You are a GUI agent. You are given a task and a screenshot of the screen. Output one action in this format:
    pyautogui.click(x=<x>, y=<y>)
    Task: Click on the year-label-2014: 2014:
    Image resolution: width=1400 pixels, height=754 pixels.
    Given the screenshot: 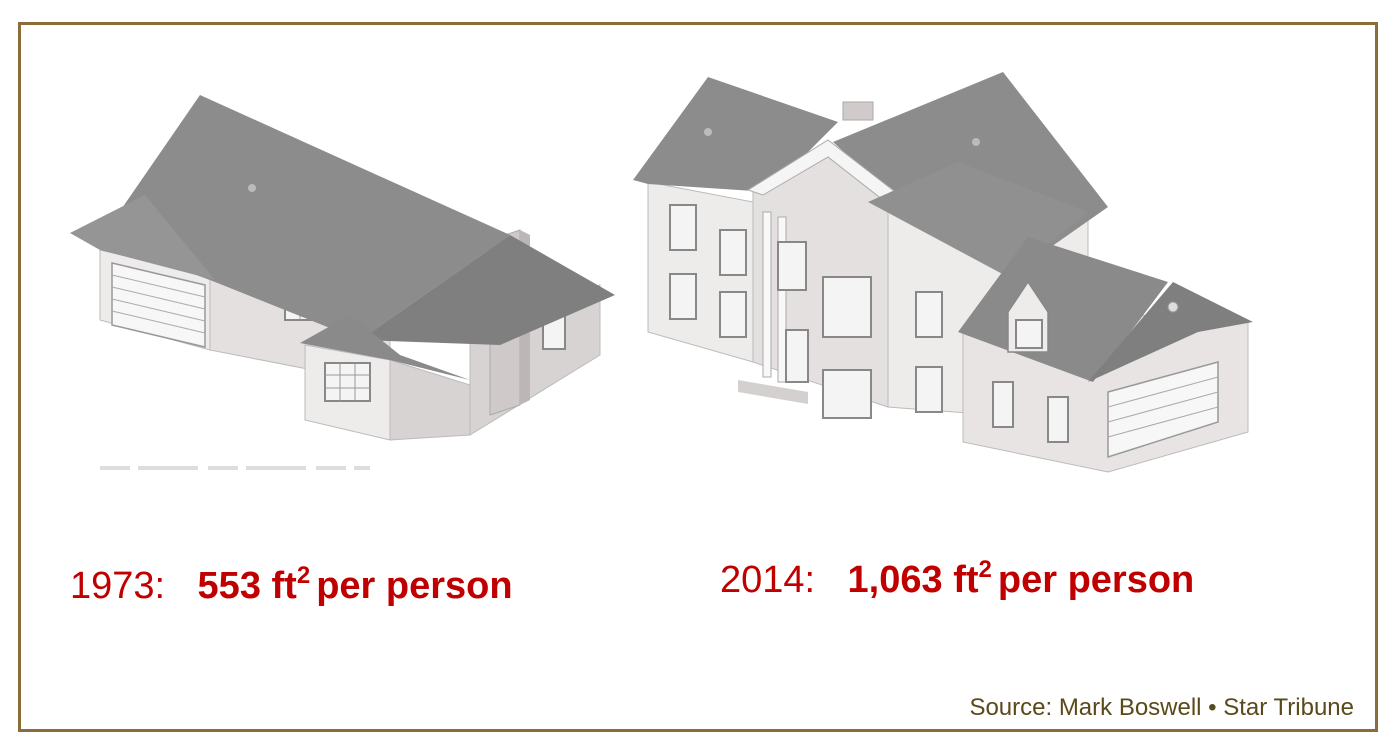 What is the action you would take?
    pyautogui.click(x=768, y=580)
    